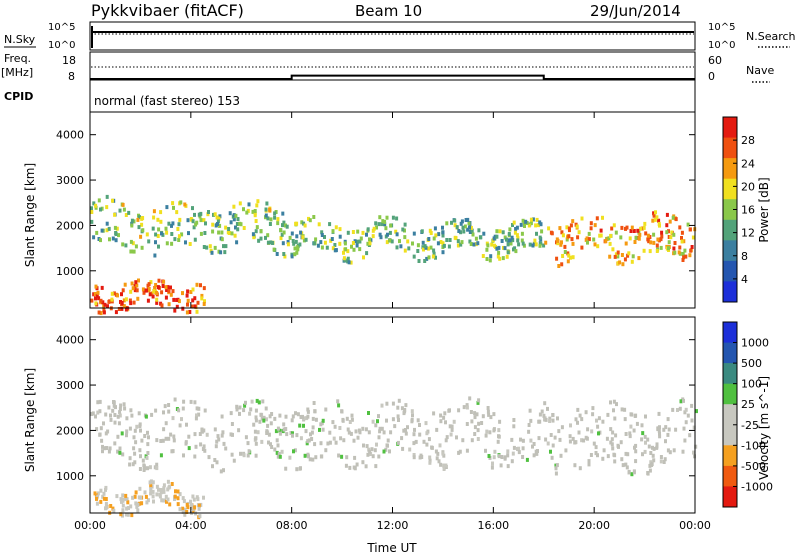 This screenshot has height=554, width=800. What do you see at coordinates (71, 76) in the screenshot?
I see `freq-left-tick-bottom: 8` at bounding box center [71, 76].